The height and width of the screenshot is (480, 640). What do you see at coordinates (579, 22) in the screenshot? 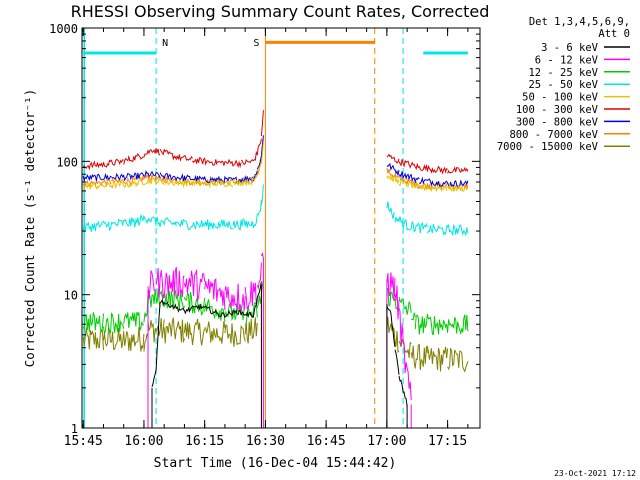
I see `legend-title-line: Det 1,3,4,5,6,9,` at bounding box center [579, 22].